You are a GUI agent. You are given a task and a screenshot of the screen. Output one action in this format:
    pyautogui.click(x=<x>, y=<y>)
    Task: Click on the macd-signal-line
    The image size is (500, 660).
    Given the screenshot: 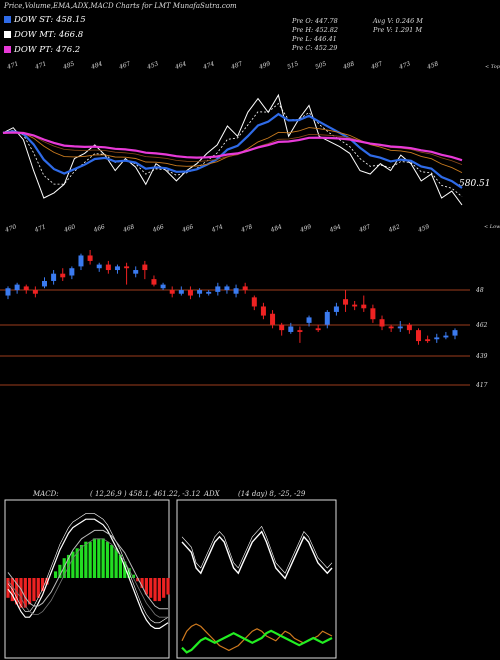 What is the action you would take?
    pyautogui.click(x=87, y=569)
    